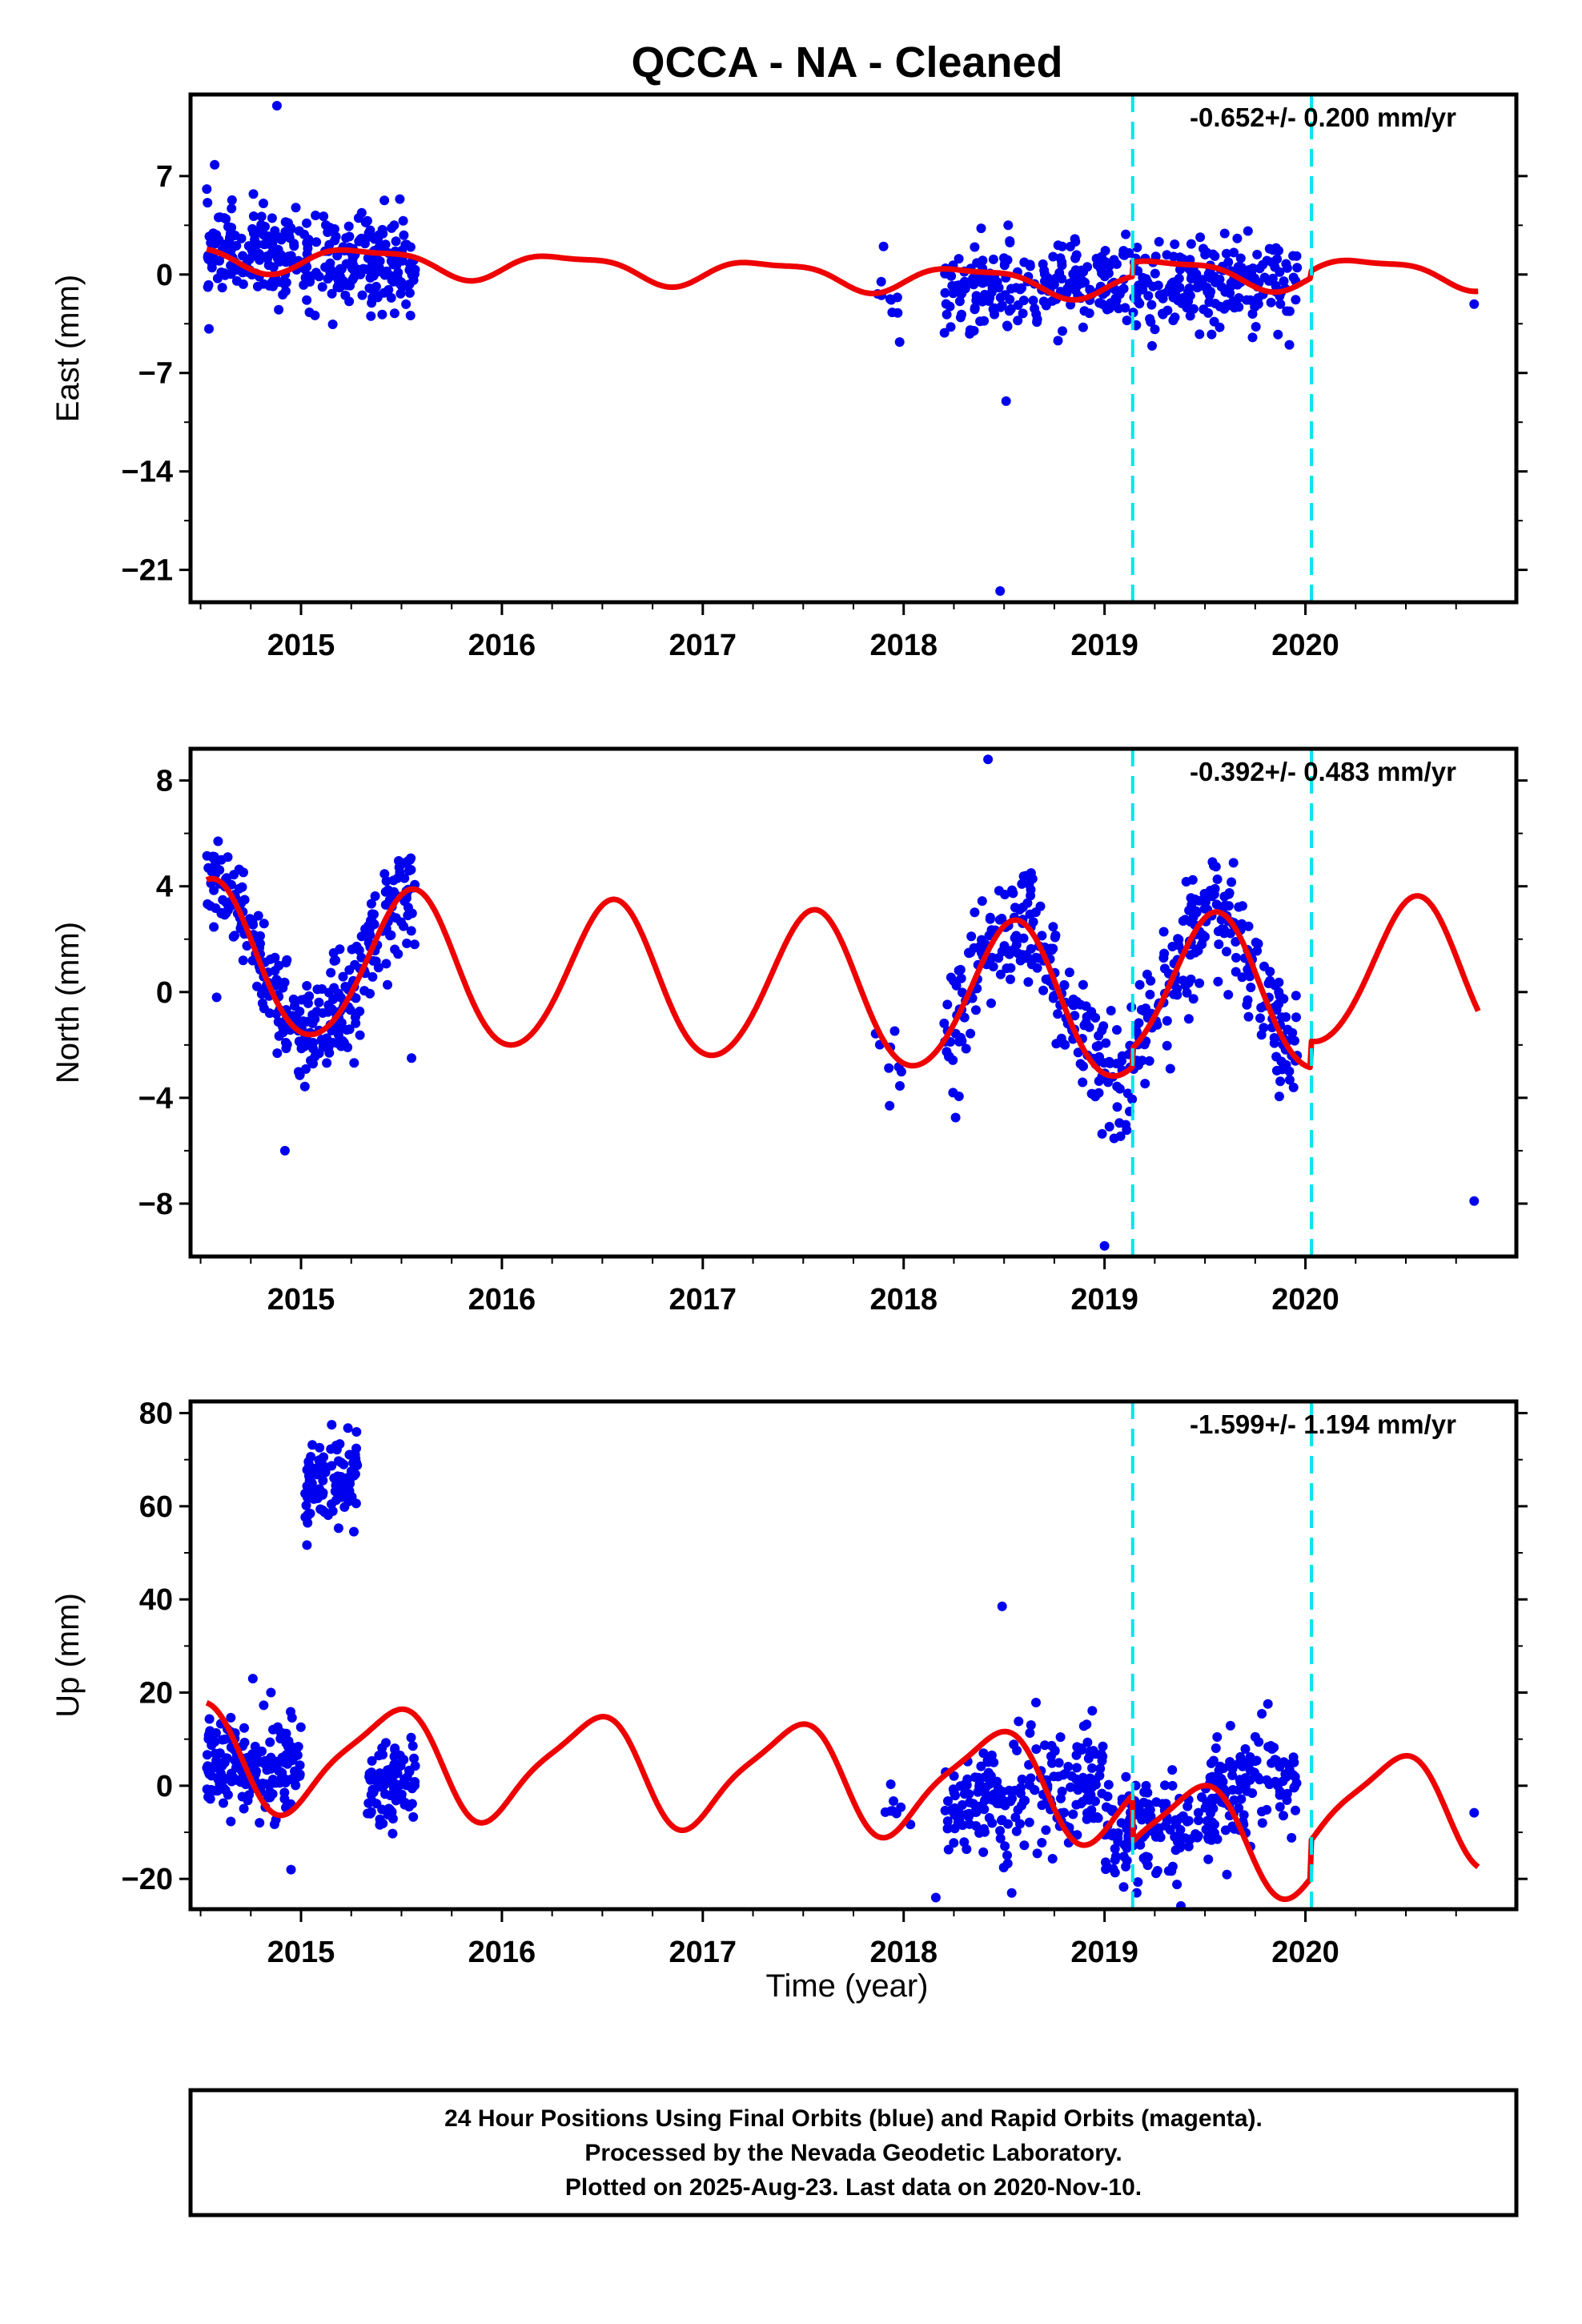  What do you see at coordinates (1305, 645) in the screenshot?
I see `east-x-tick-label: 2020` at bounding box center [1305, 645].